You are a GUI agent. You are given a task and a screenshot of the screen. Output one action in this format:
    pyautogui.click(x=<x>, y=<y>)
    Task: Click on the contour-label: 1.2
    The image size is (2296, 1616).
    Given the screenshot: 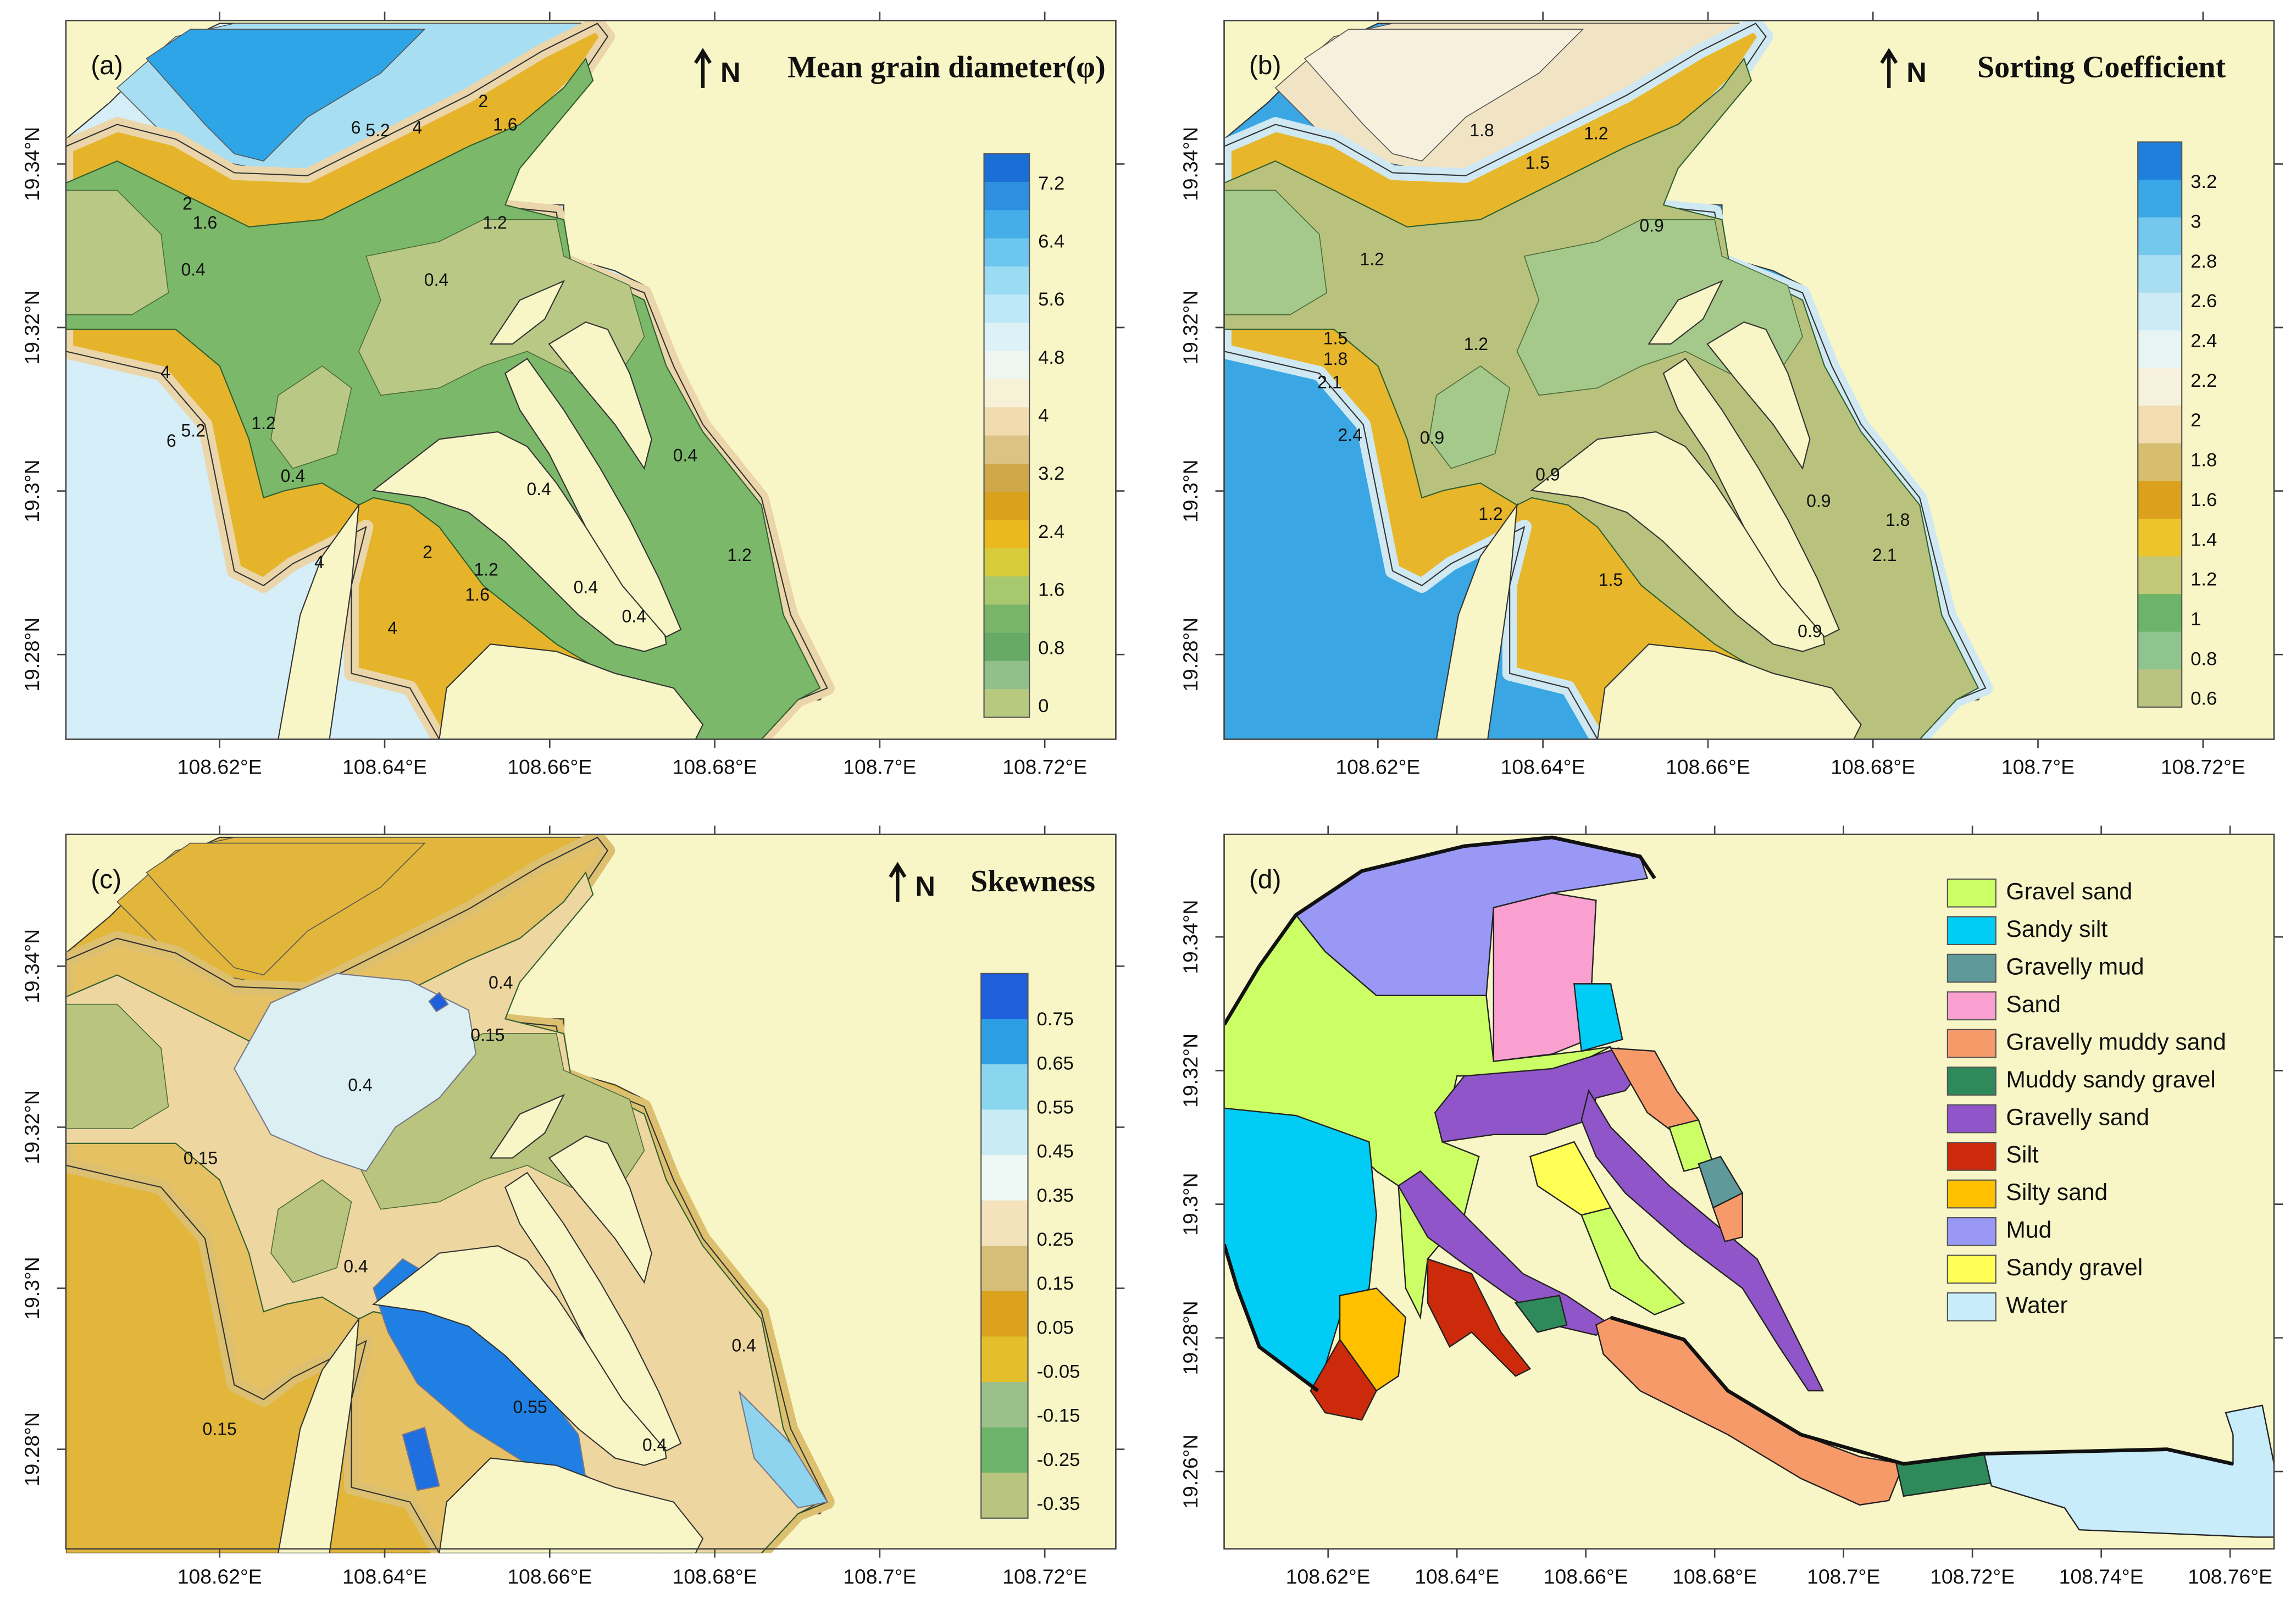 What is the action you would take?
    pyautogui.click(x=1476, y=344)
    